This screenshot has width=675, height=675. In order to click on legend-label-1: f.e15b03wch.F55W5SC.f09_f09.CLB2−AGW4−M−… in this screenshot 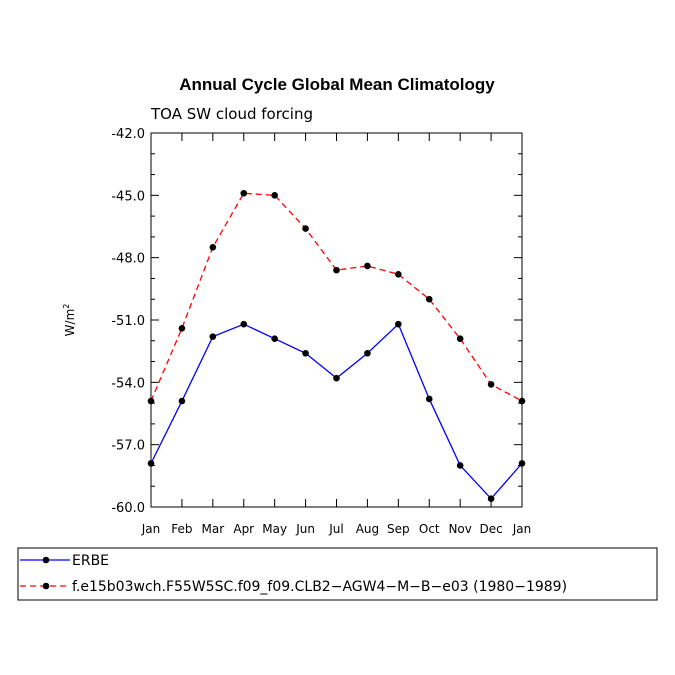, I will do `click(319, 587)`.